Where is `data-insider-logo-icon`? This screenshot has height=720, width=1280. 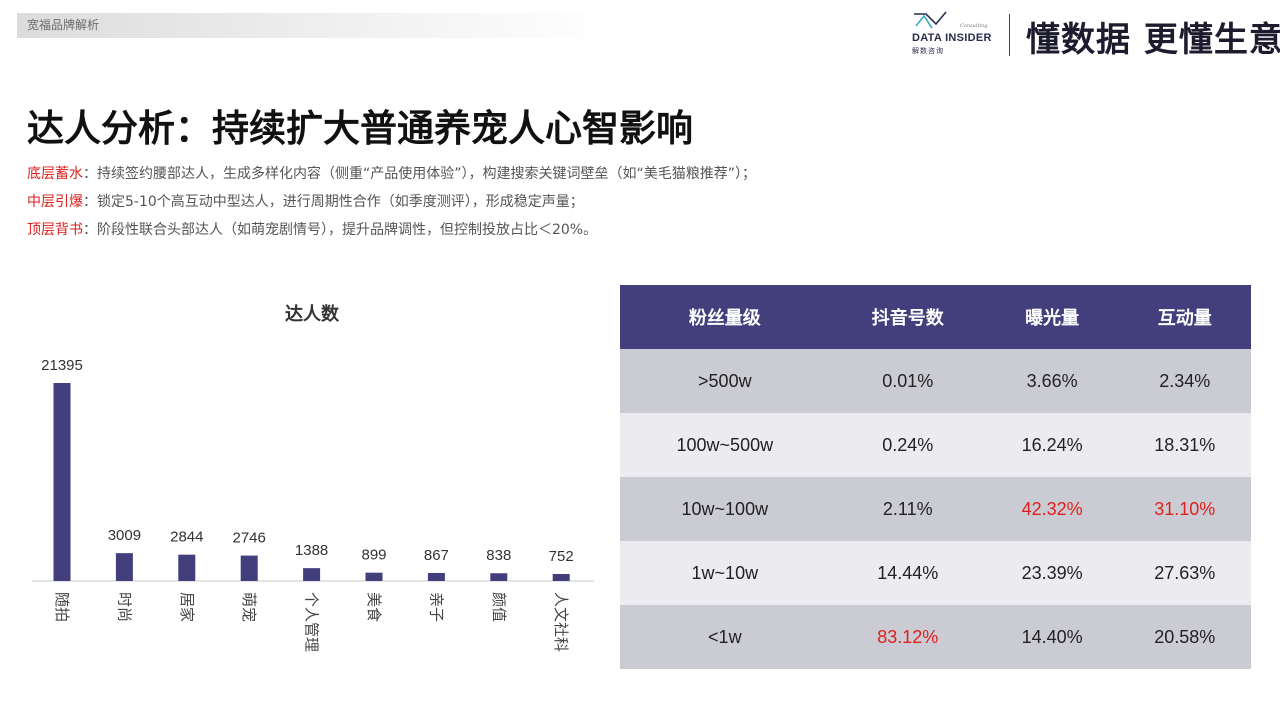
data-insider-logo-icon is located at coordinates (930, 20).